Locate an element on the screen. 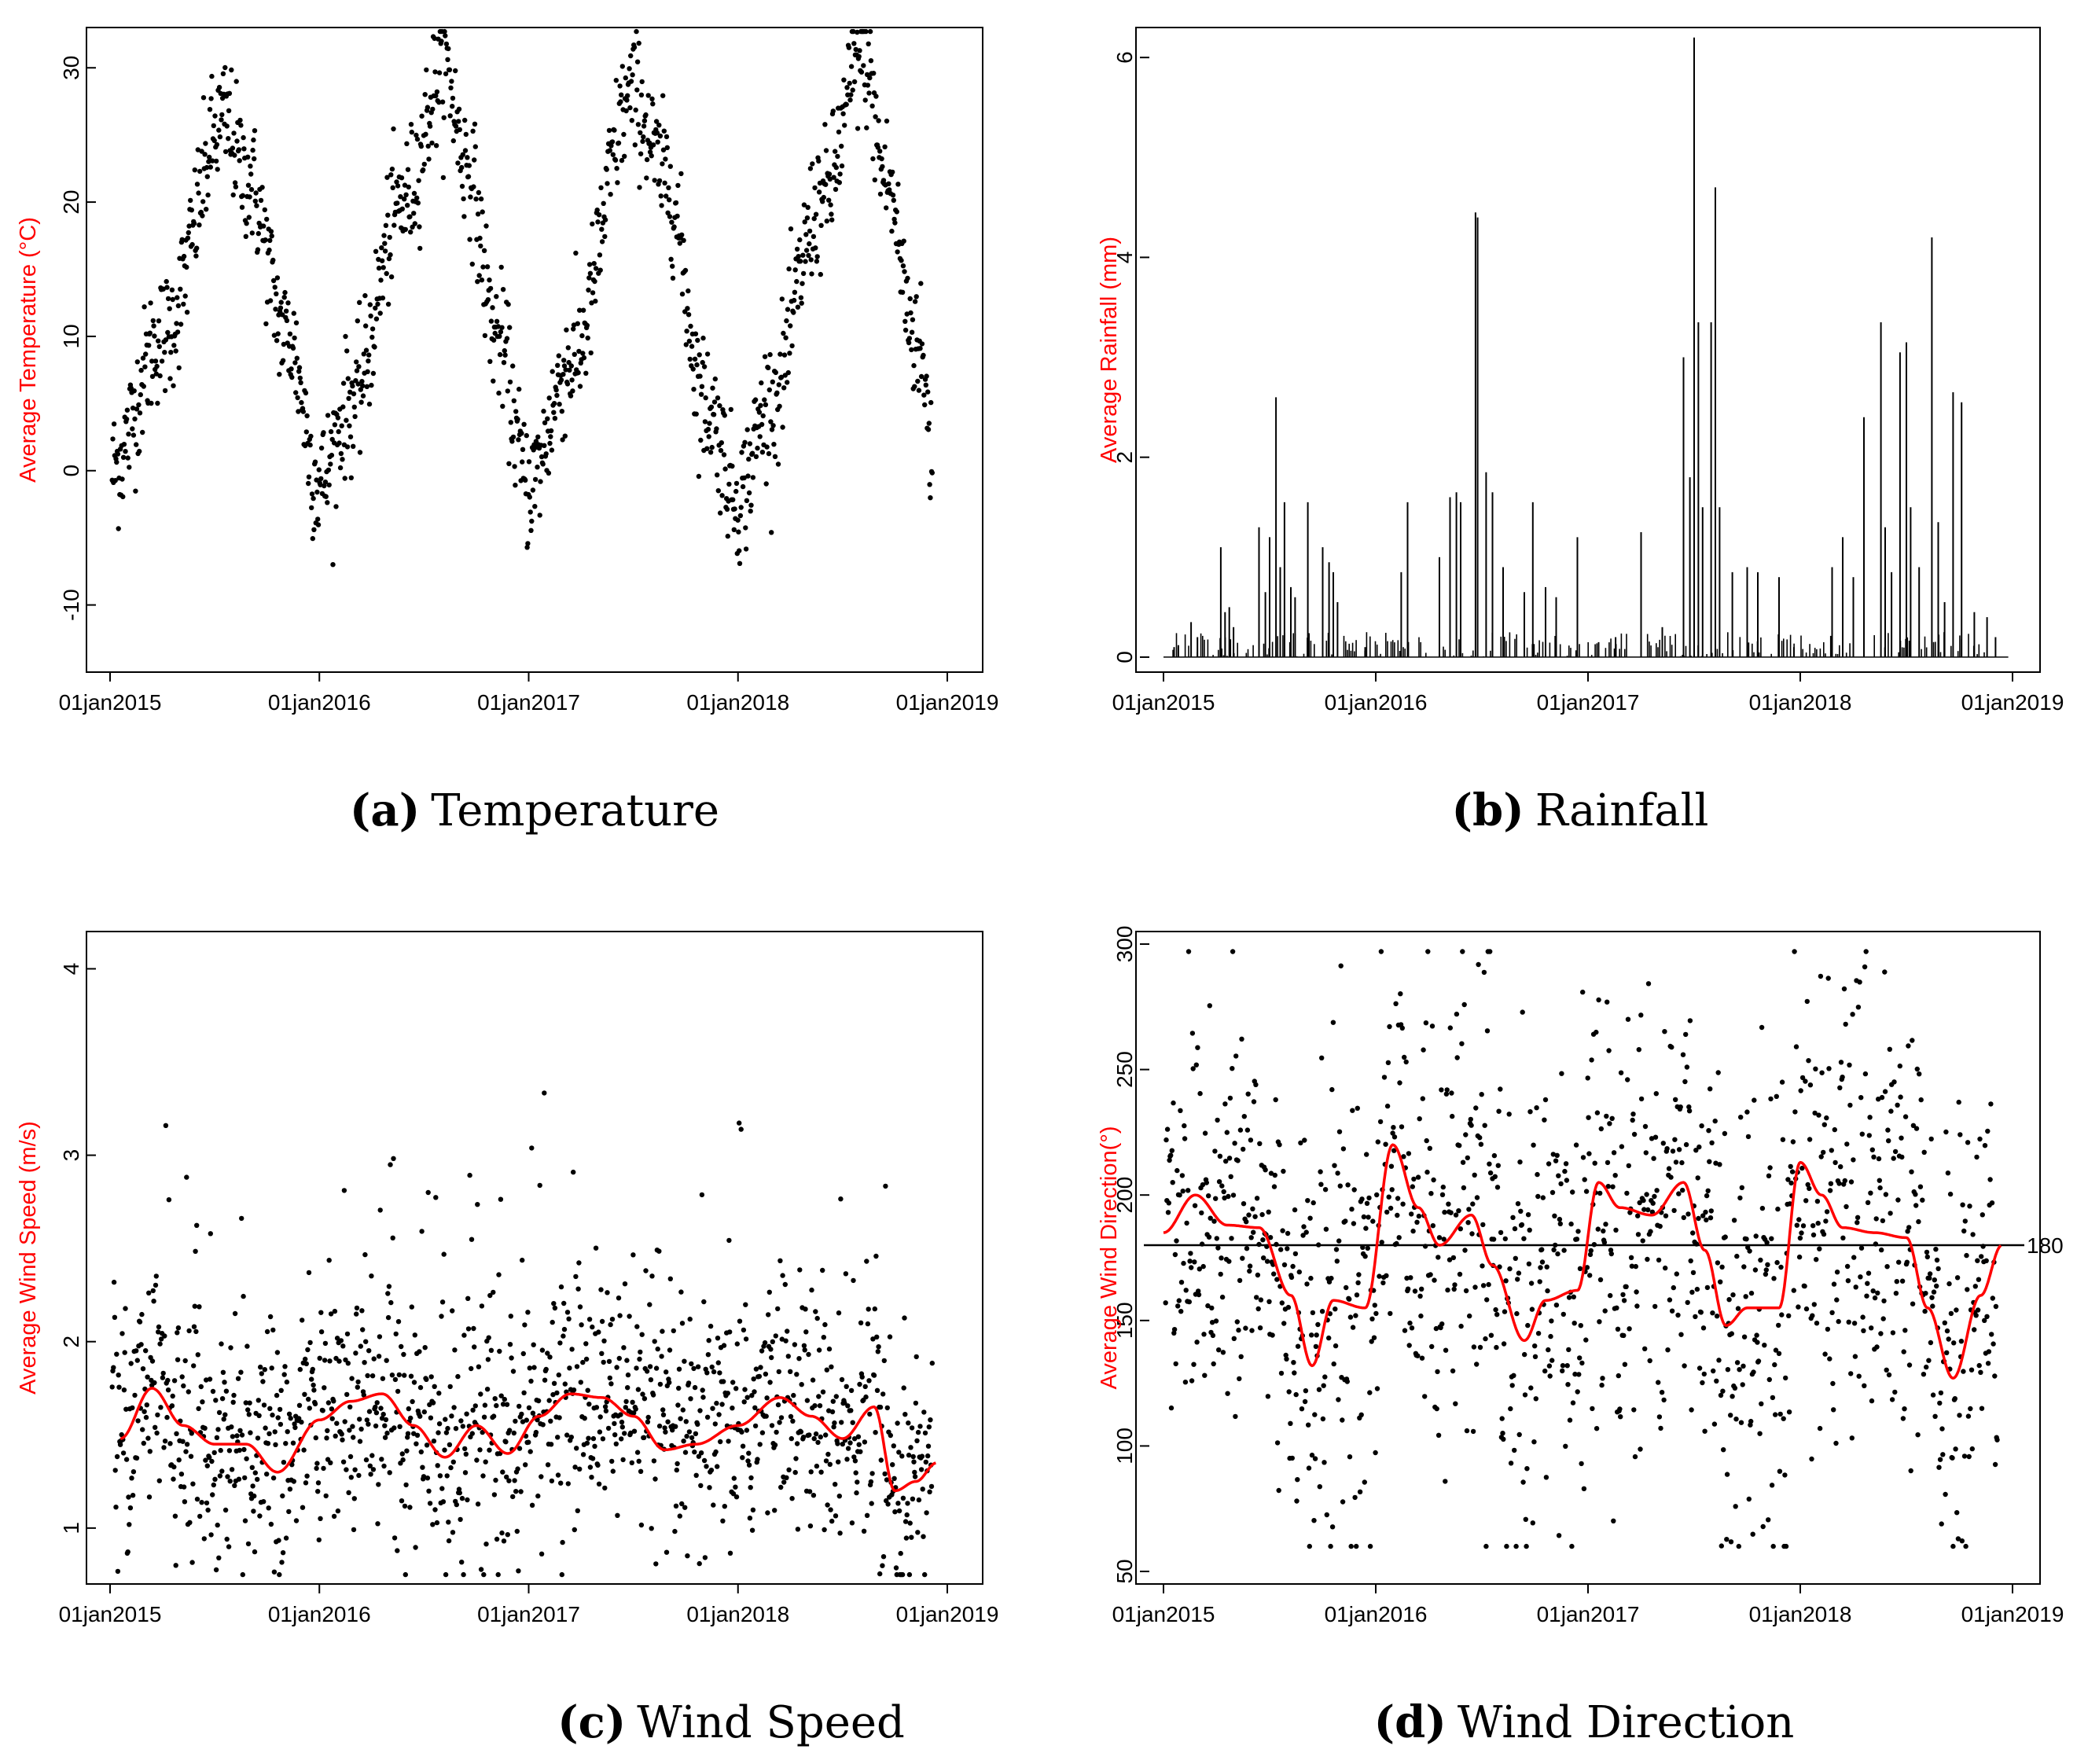  wind-direction-caption: (d) Wind Direction is located at coordinates (1584, 1722).